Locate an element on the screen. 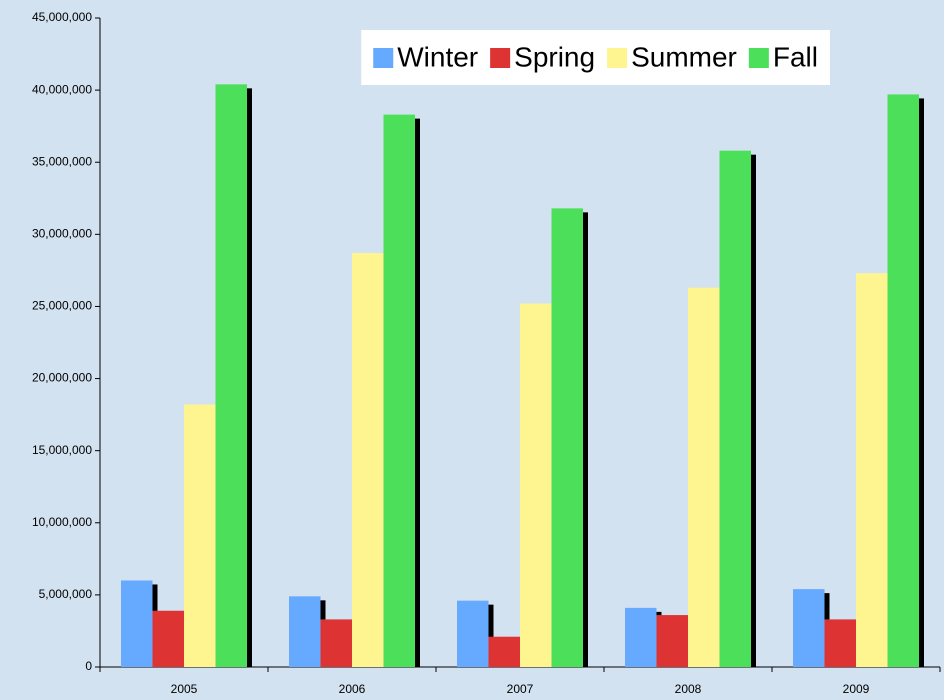 Image resolution: width=944 pixels, height=700 pixels. x-tick-label: 2006 is located at coordinates (352, 689).